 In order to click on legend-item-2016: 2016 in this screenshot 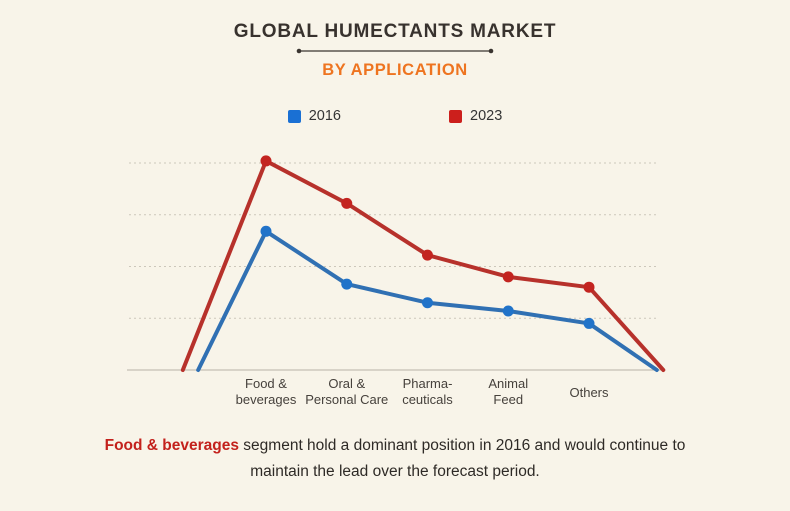, I will do `click(314, 116)`.